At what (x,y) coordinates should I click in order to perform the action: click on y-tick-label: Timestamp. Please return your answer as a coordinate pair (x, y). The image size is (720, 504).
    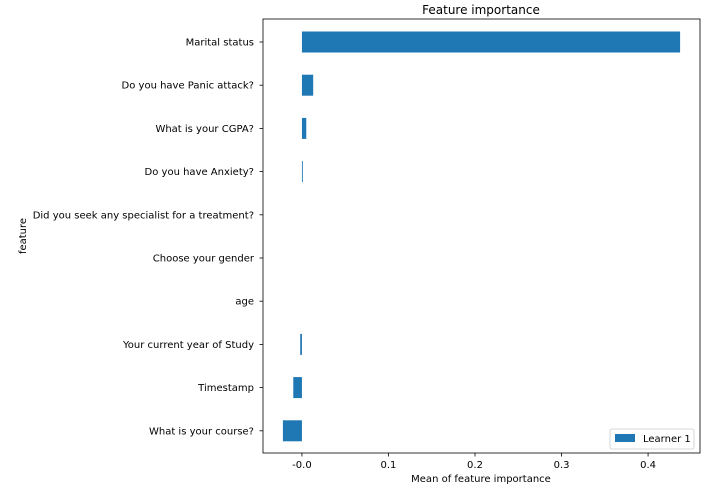
    Looking at the image, I should click on (225, 388).